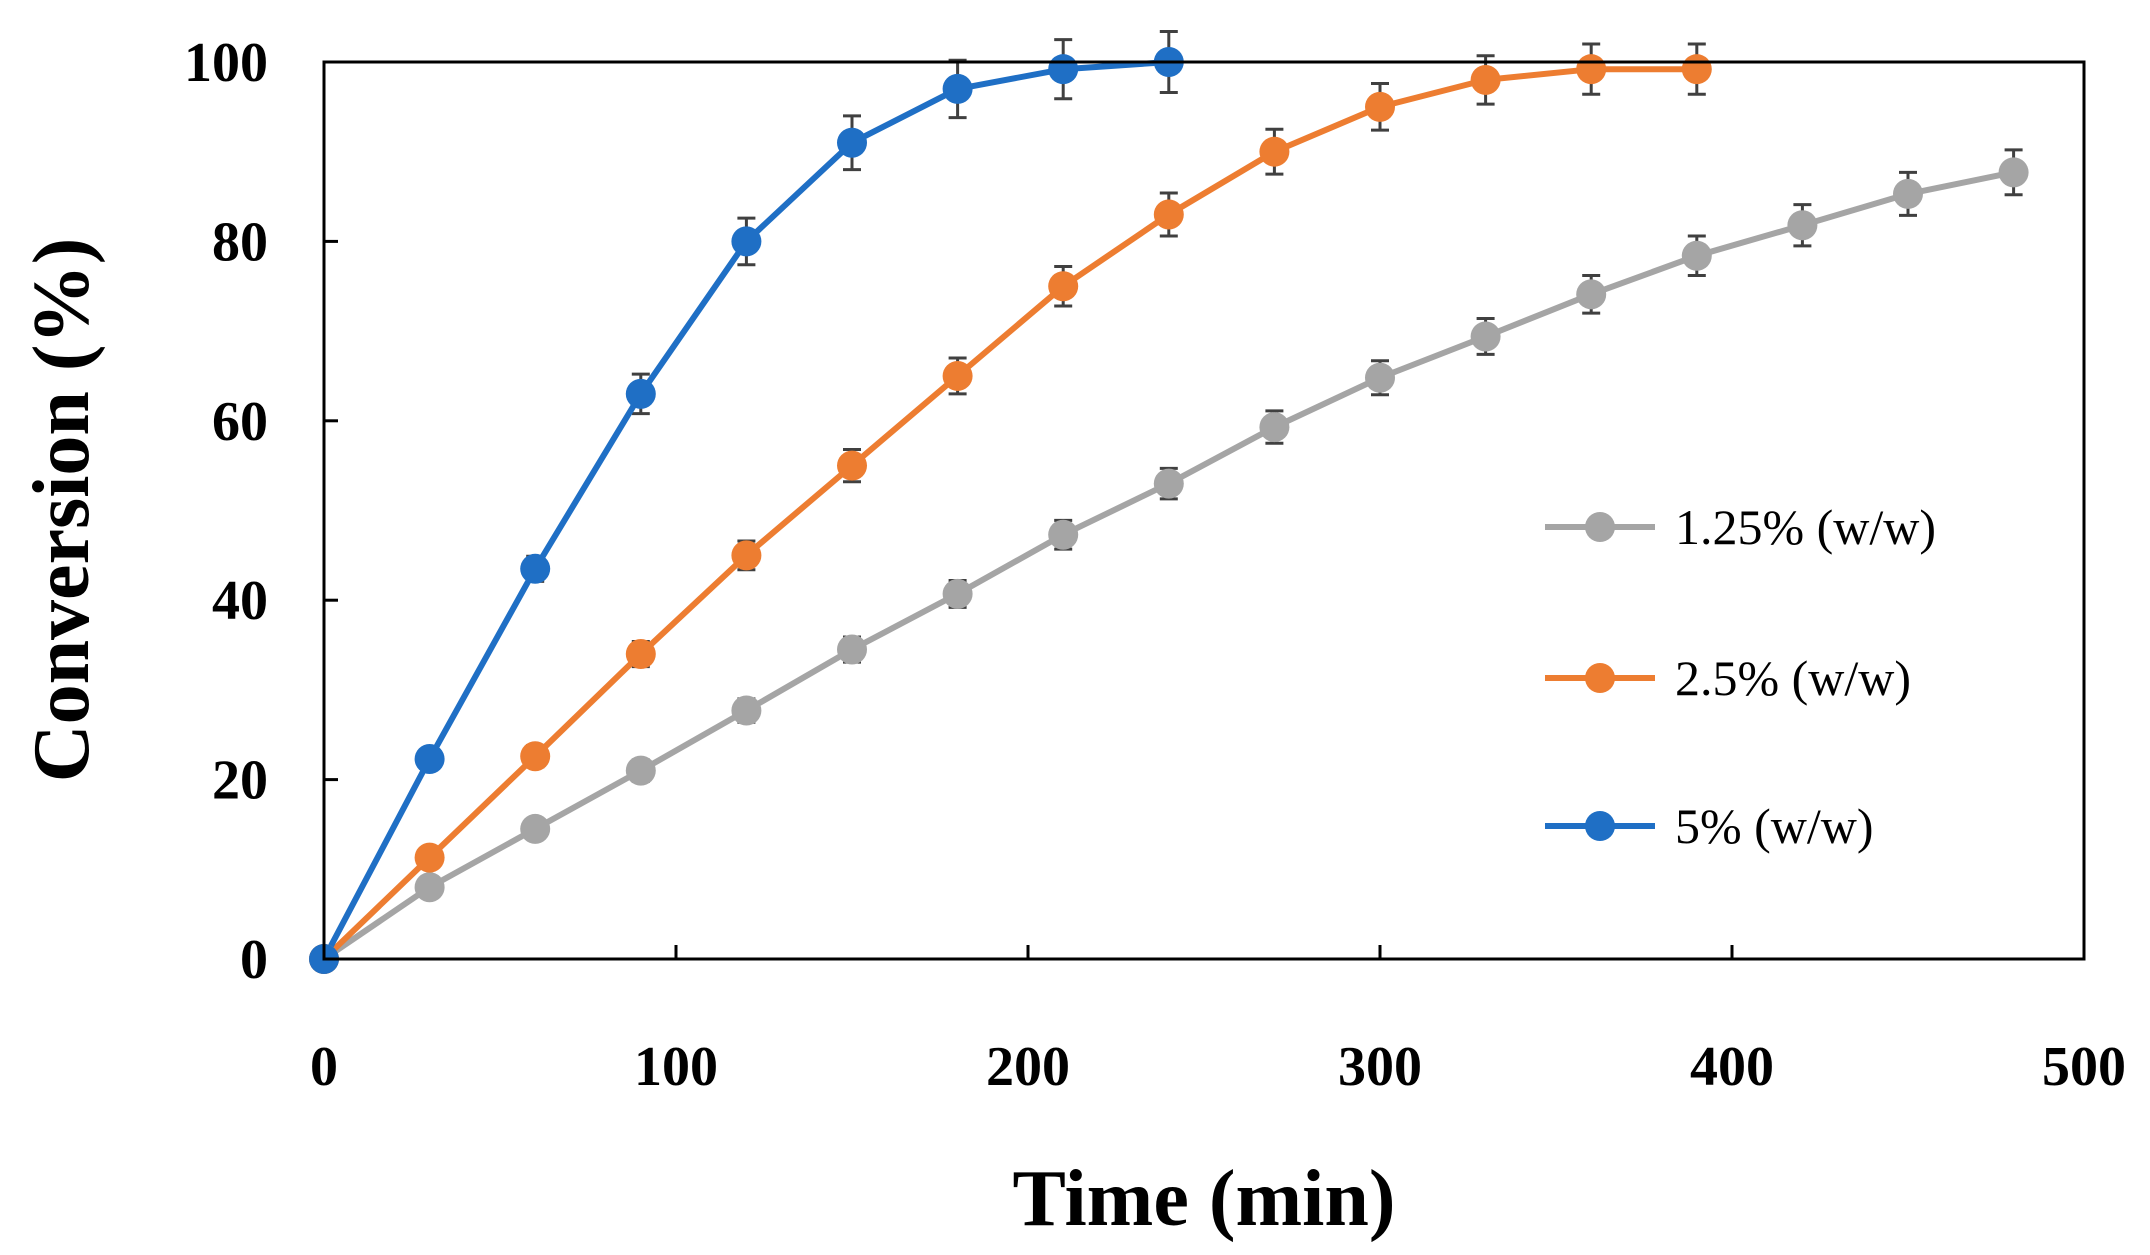  What do you see at coordinates (1732, 1067) in the screenshot?
I see `x-tick-label: 400` at bounding box center [1732, 1067].